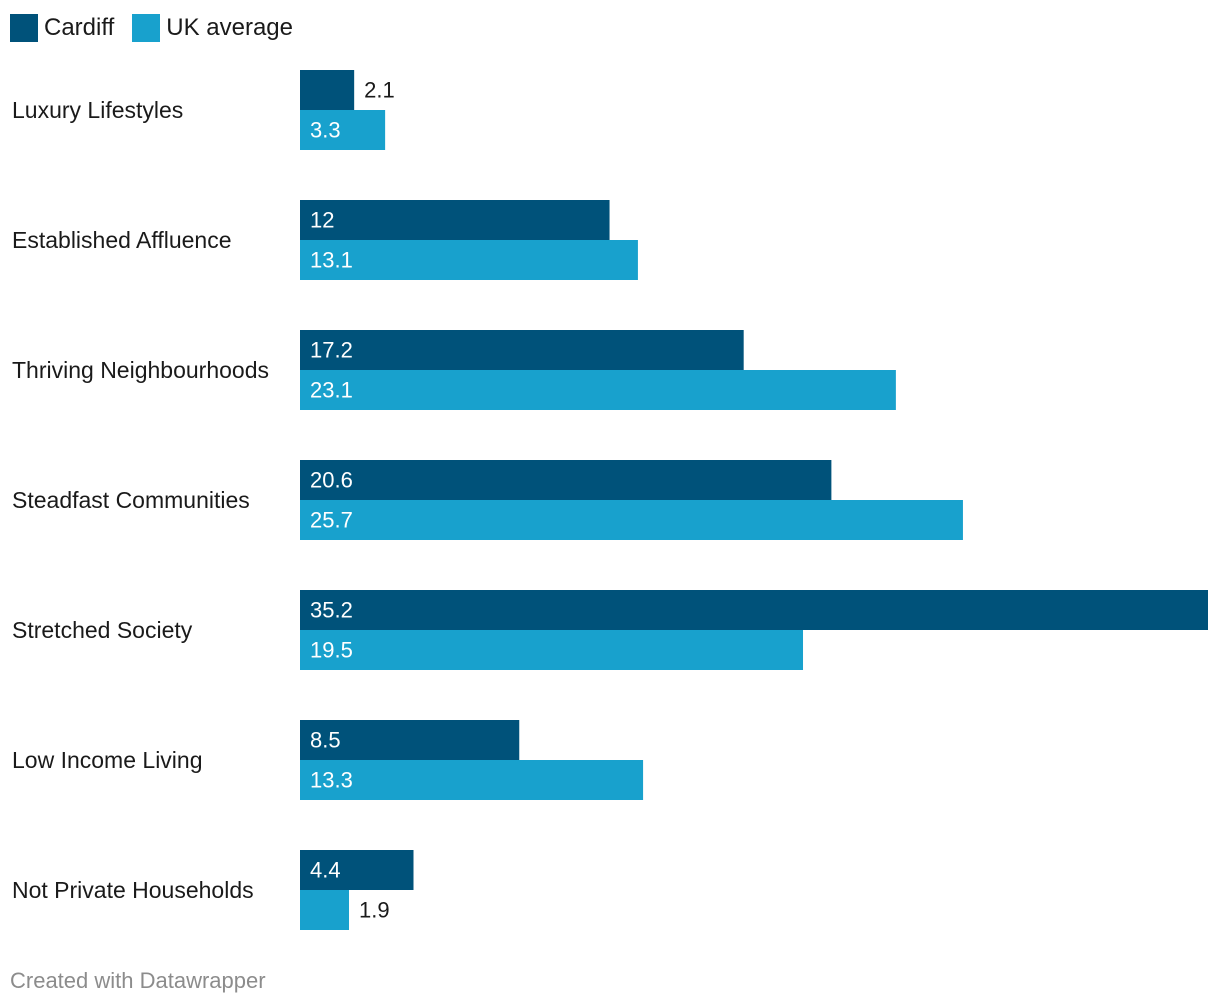 Image resolution: width=1220 pixels, height=1006 pixels. What do you see at coordinates (754, 610) in the screenshot?
I see `bar-cardiff-stretched-society` at bounding box center [754, 610].